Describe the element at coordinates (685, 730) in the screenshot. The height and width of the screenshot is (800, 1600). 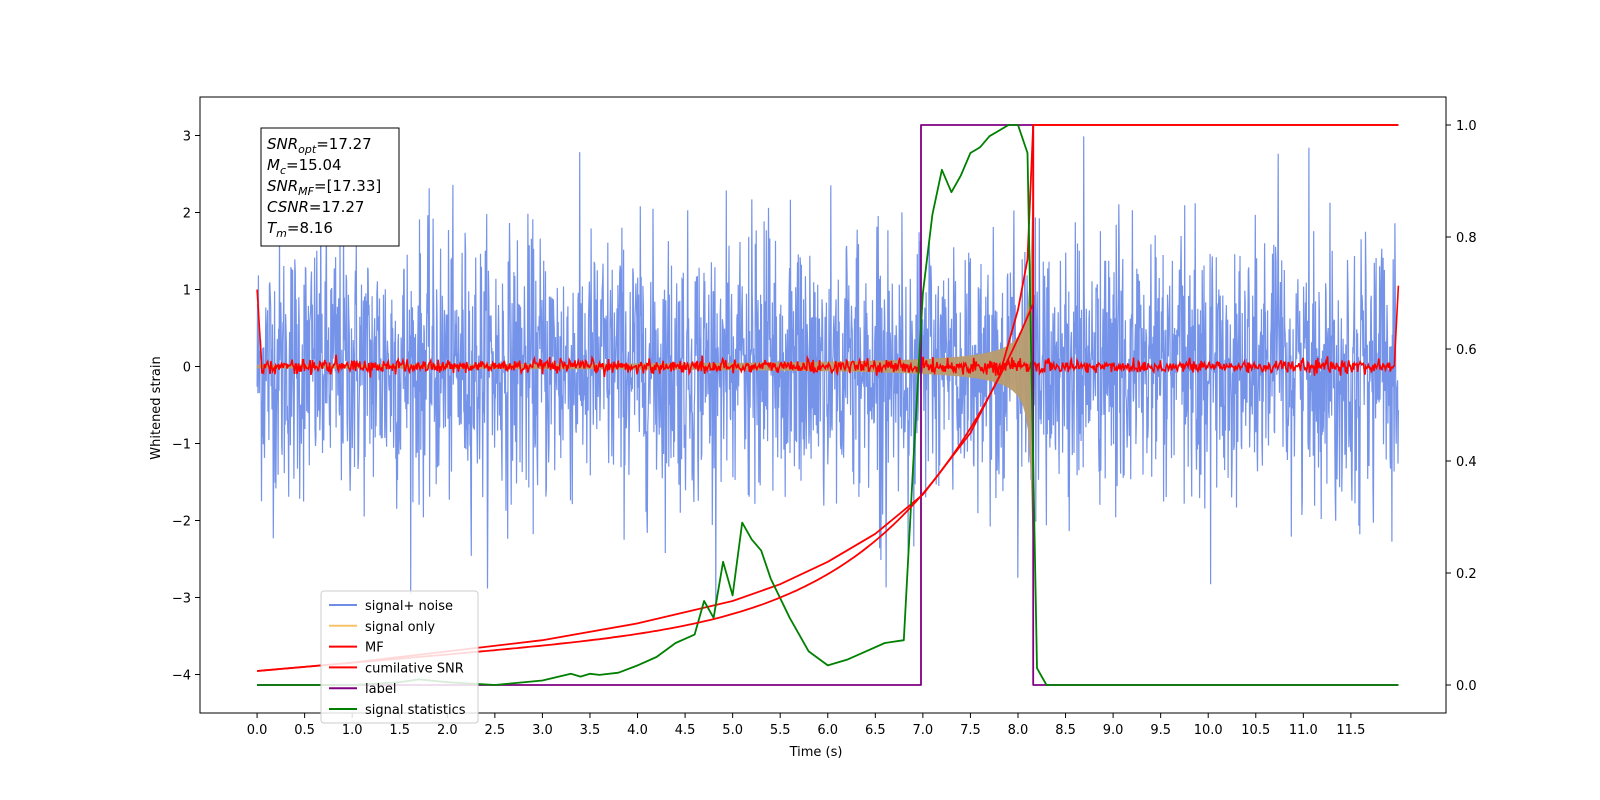
I see `x-tick-label: 4.5` at that location.